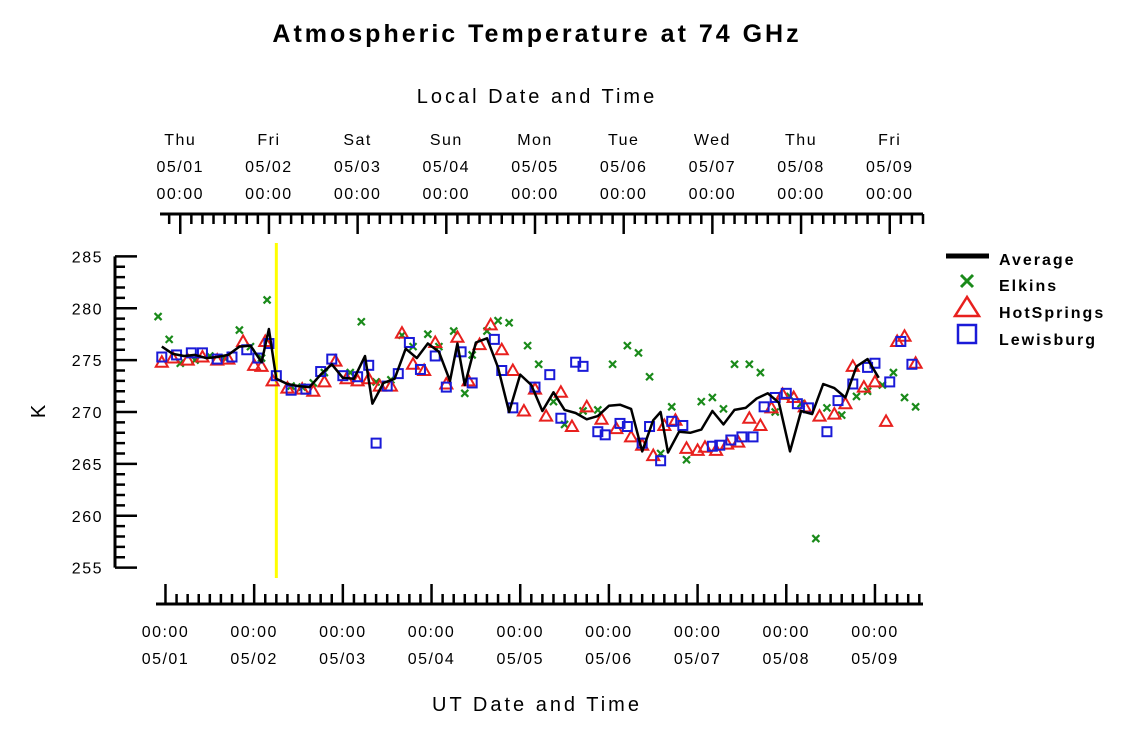  I want to click on legend-label-elkins: Elkins, so click(1028, 286).